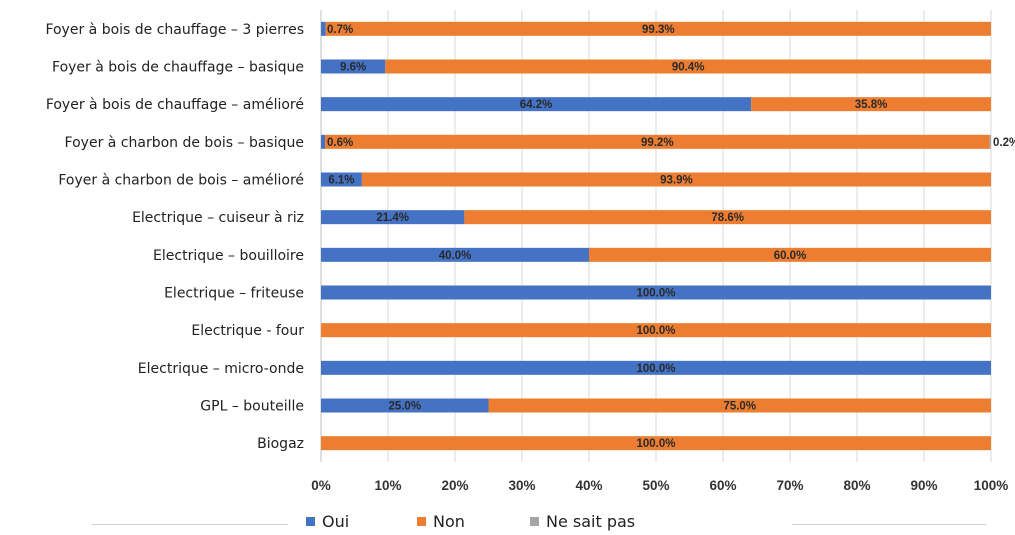 The width and height of the screenshot is (1015, 535). I want to click on data-label-oui: 6.1%, so click(341, 181).